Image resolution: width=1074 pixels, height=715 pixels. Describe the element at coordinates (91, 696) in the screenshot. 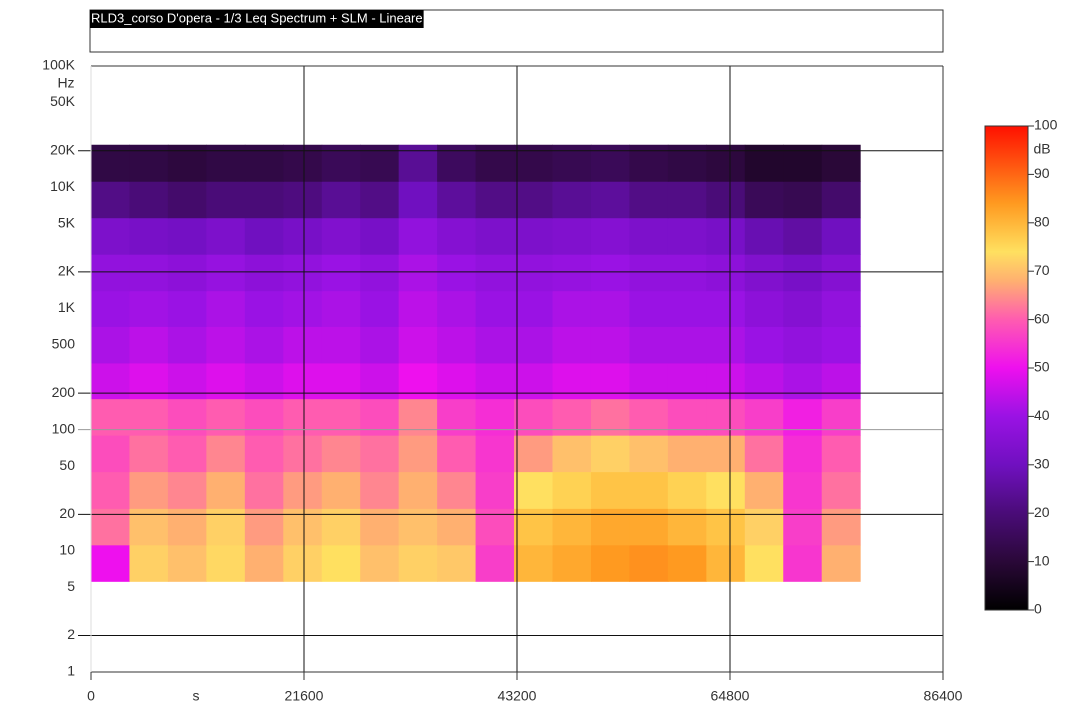

I see `x-tick-label: 0` at that location.